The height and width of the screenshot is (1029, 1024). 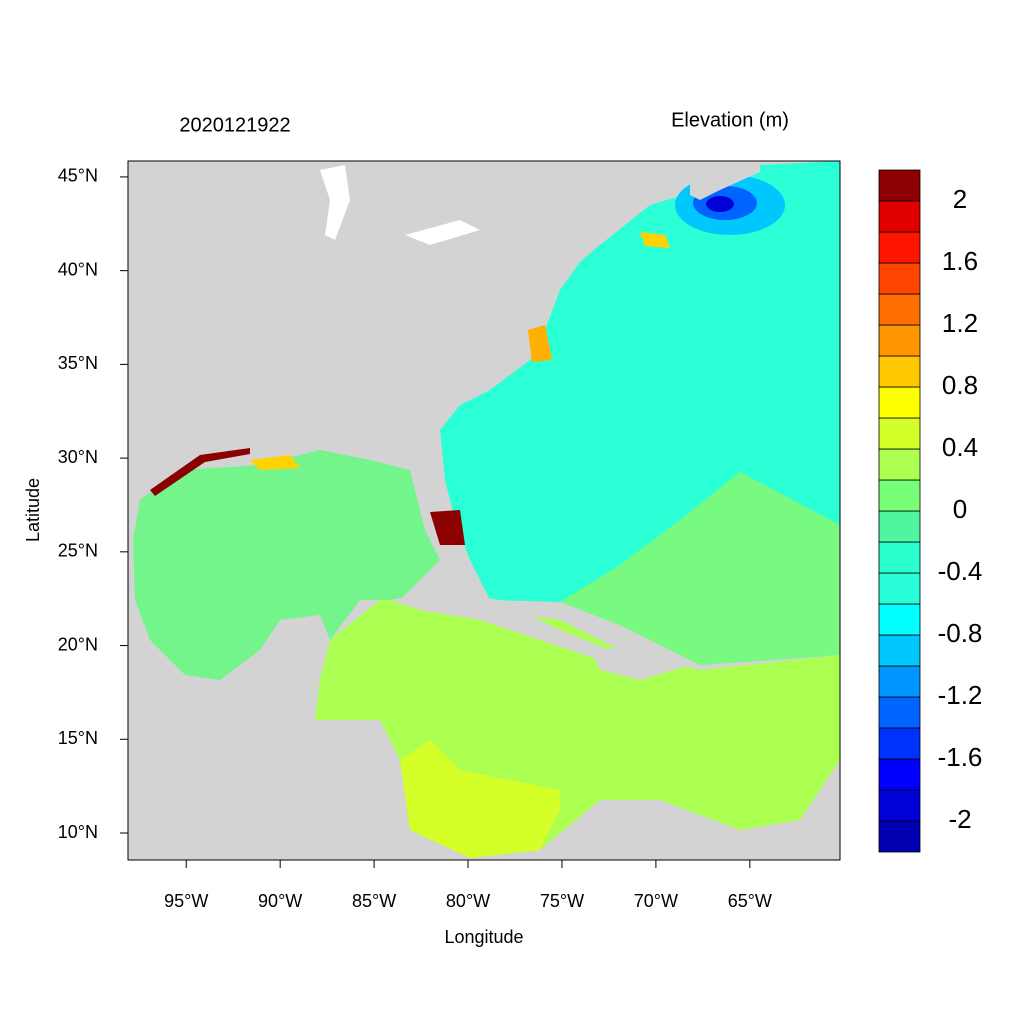 I want to click on colorbar-label: -0.4, so click(x=960, y=571).